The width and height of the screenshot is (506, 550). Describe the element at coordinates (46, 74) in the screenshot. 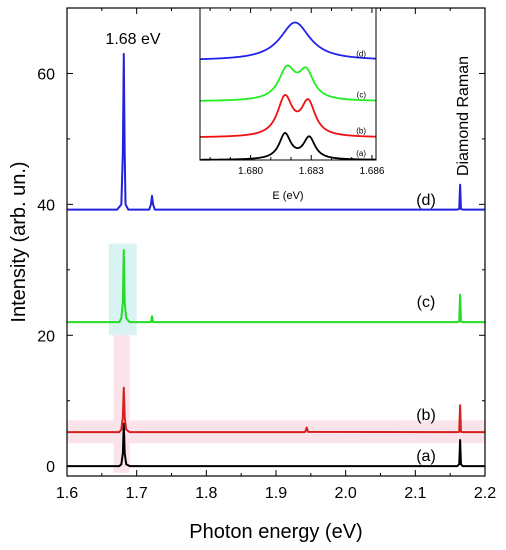

I see `y-tick-label: 60` at that location.